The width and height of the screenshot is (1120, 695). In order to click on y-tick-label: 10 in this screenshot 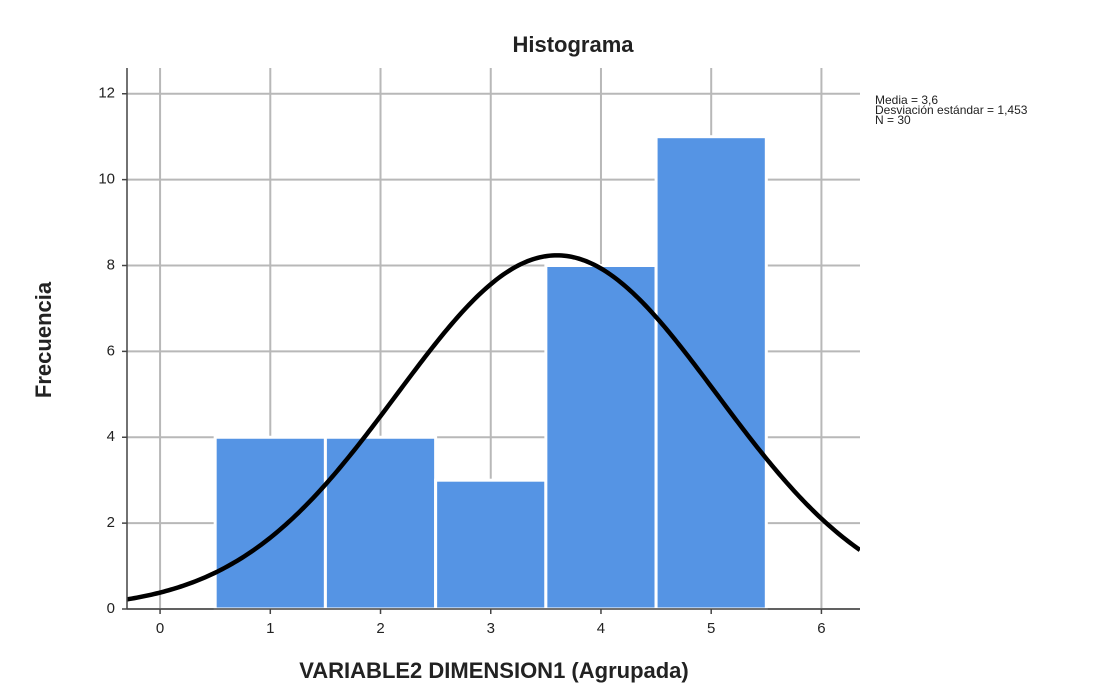, I will do `click(106, 179)`.